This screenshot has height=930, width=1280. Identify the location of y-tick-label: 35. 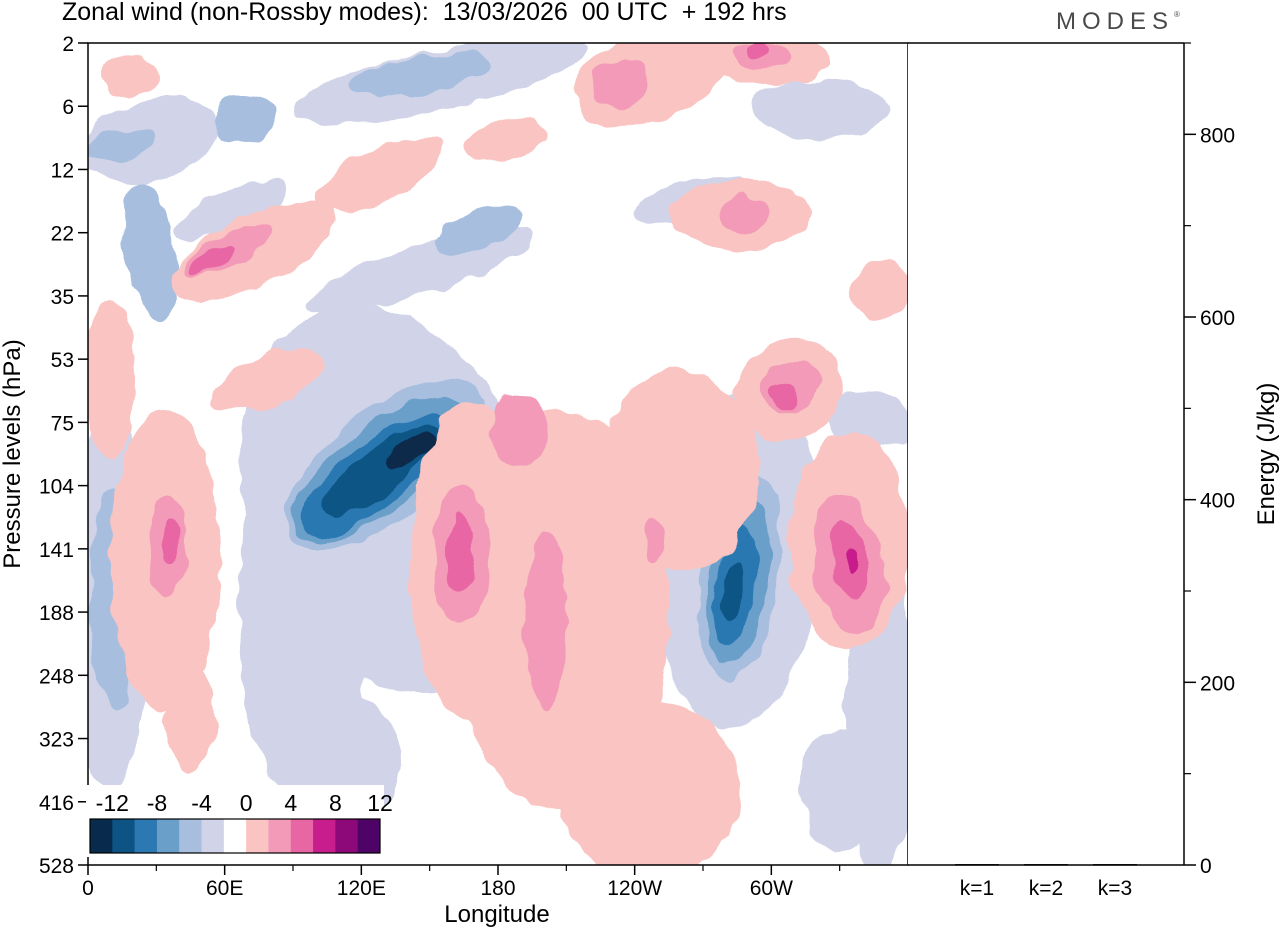
(62, 297).